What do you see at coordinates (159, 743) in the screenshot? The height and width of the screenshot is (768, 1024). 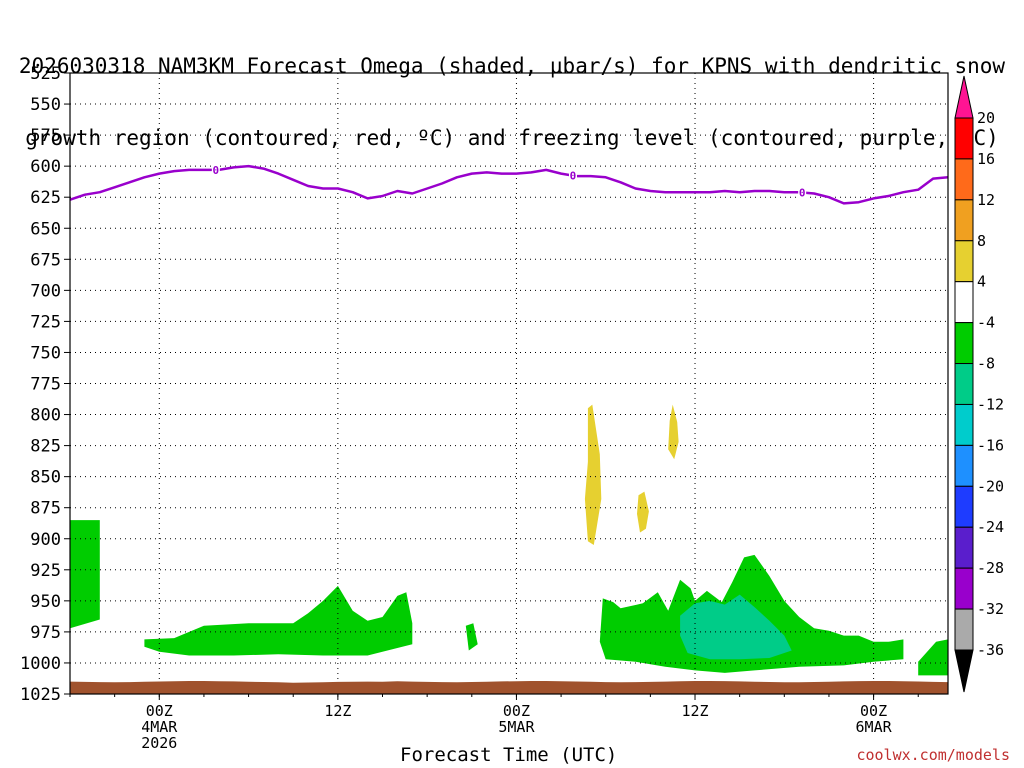 I see `x-tick-label-1-3: 2026` at bounding box center [159, 743].